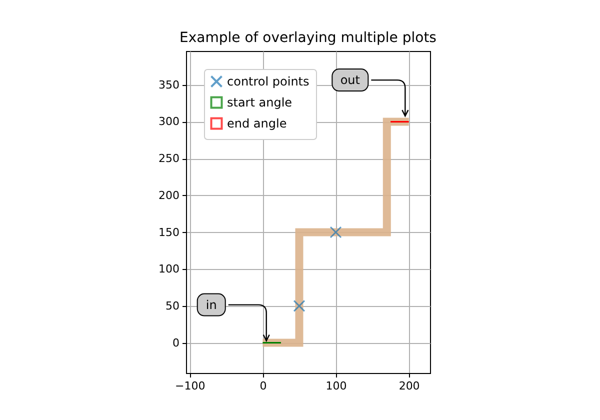  Describe the element at coordinates (336, 386) in the screenshot. I see `x-tick-label: 100` at that location.